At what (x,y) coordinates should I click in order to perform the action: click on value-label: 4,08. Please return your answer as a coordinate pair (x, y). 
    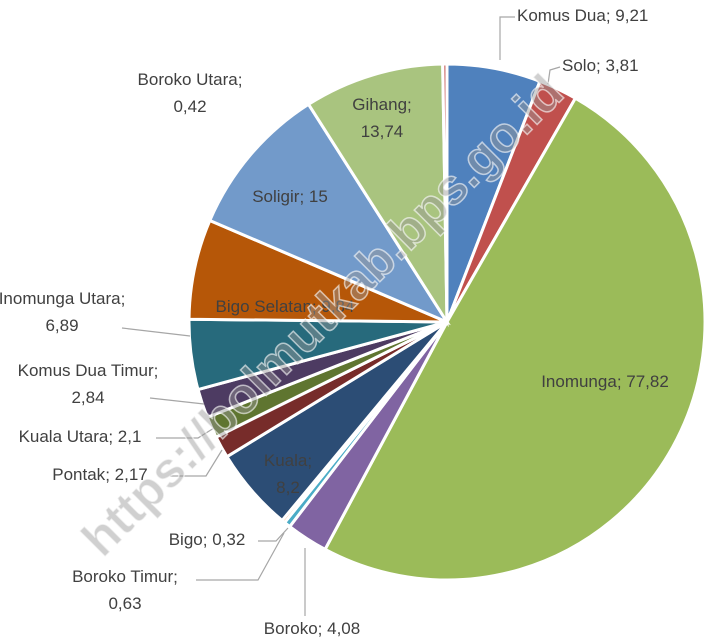
    Looking at the image, I should click on (343, 628).